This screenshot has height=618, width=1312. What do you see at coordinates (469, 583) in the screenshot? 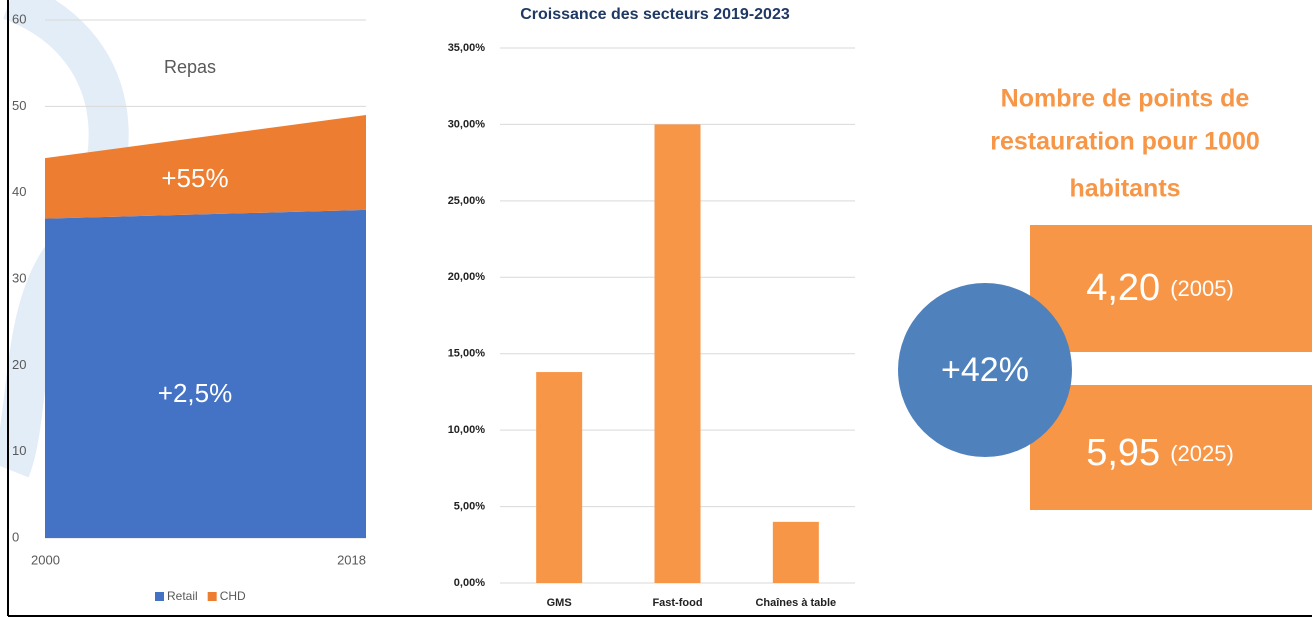
I see `y-tick-label: 0,00%` at bounding box center [469, 583].